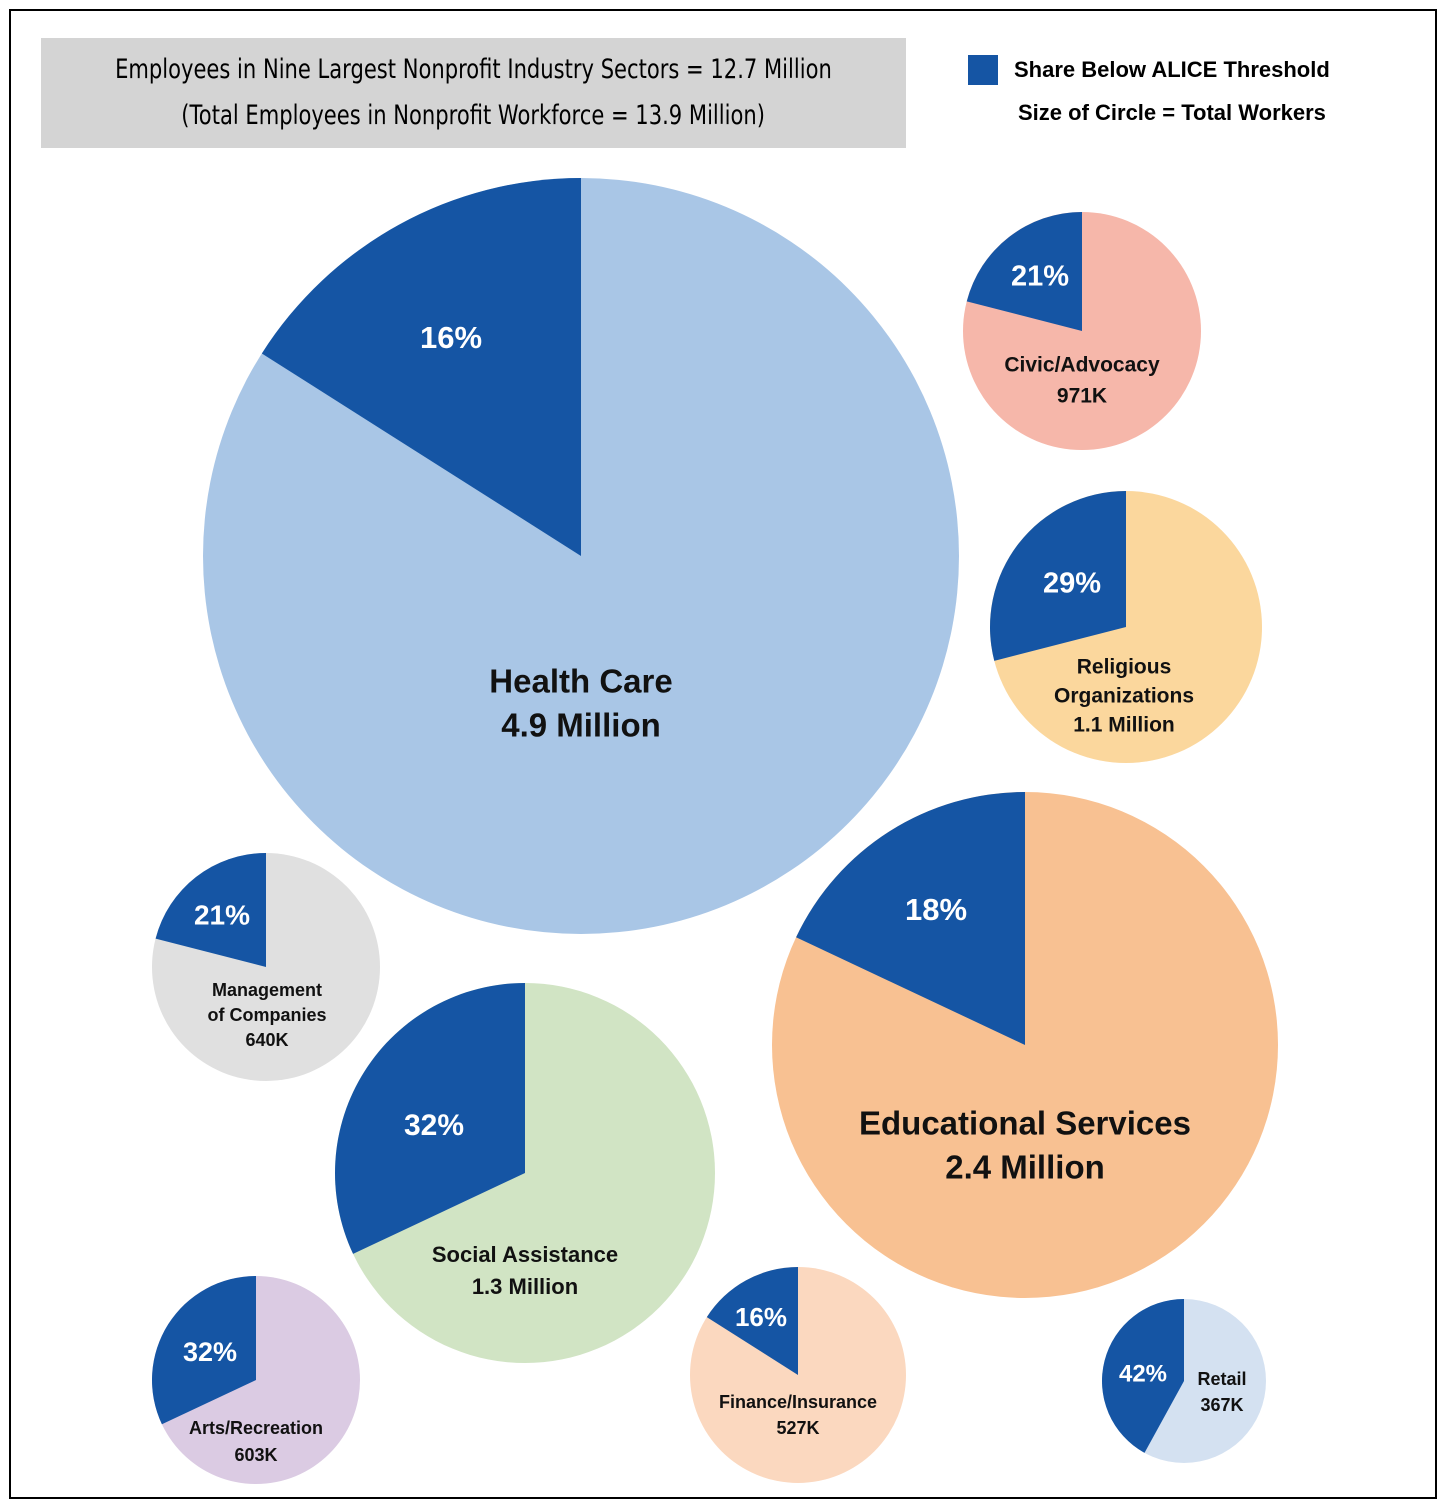 This screenshot has width=1450, height=1504. I want to click on sector-name-civic-advocacy: Civic/Advocacy, so click(1082, 365).